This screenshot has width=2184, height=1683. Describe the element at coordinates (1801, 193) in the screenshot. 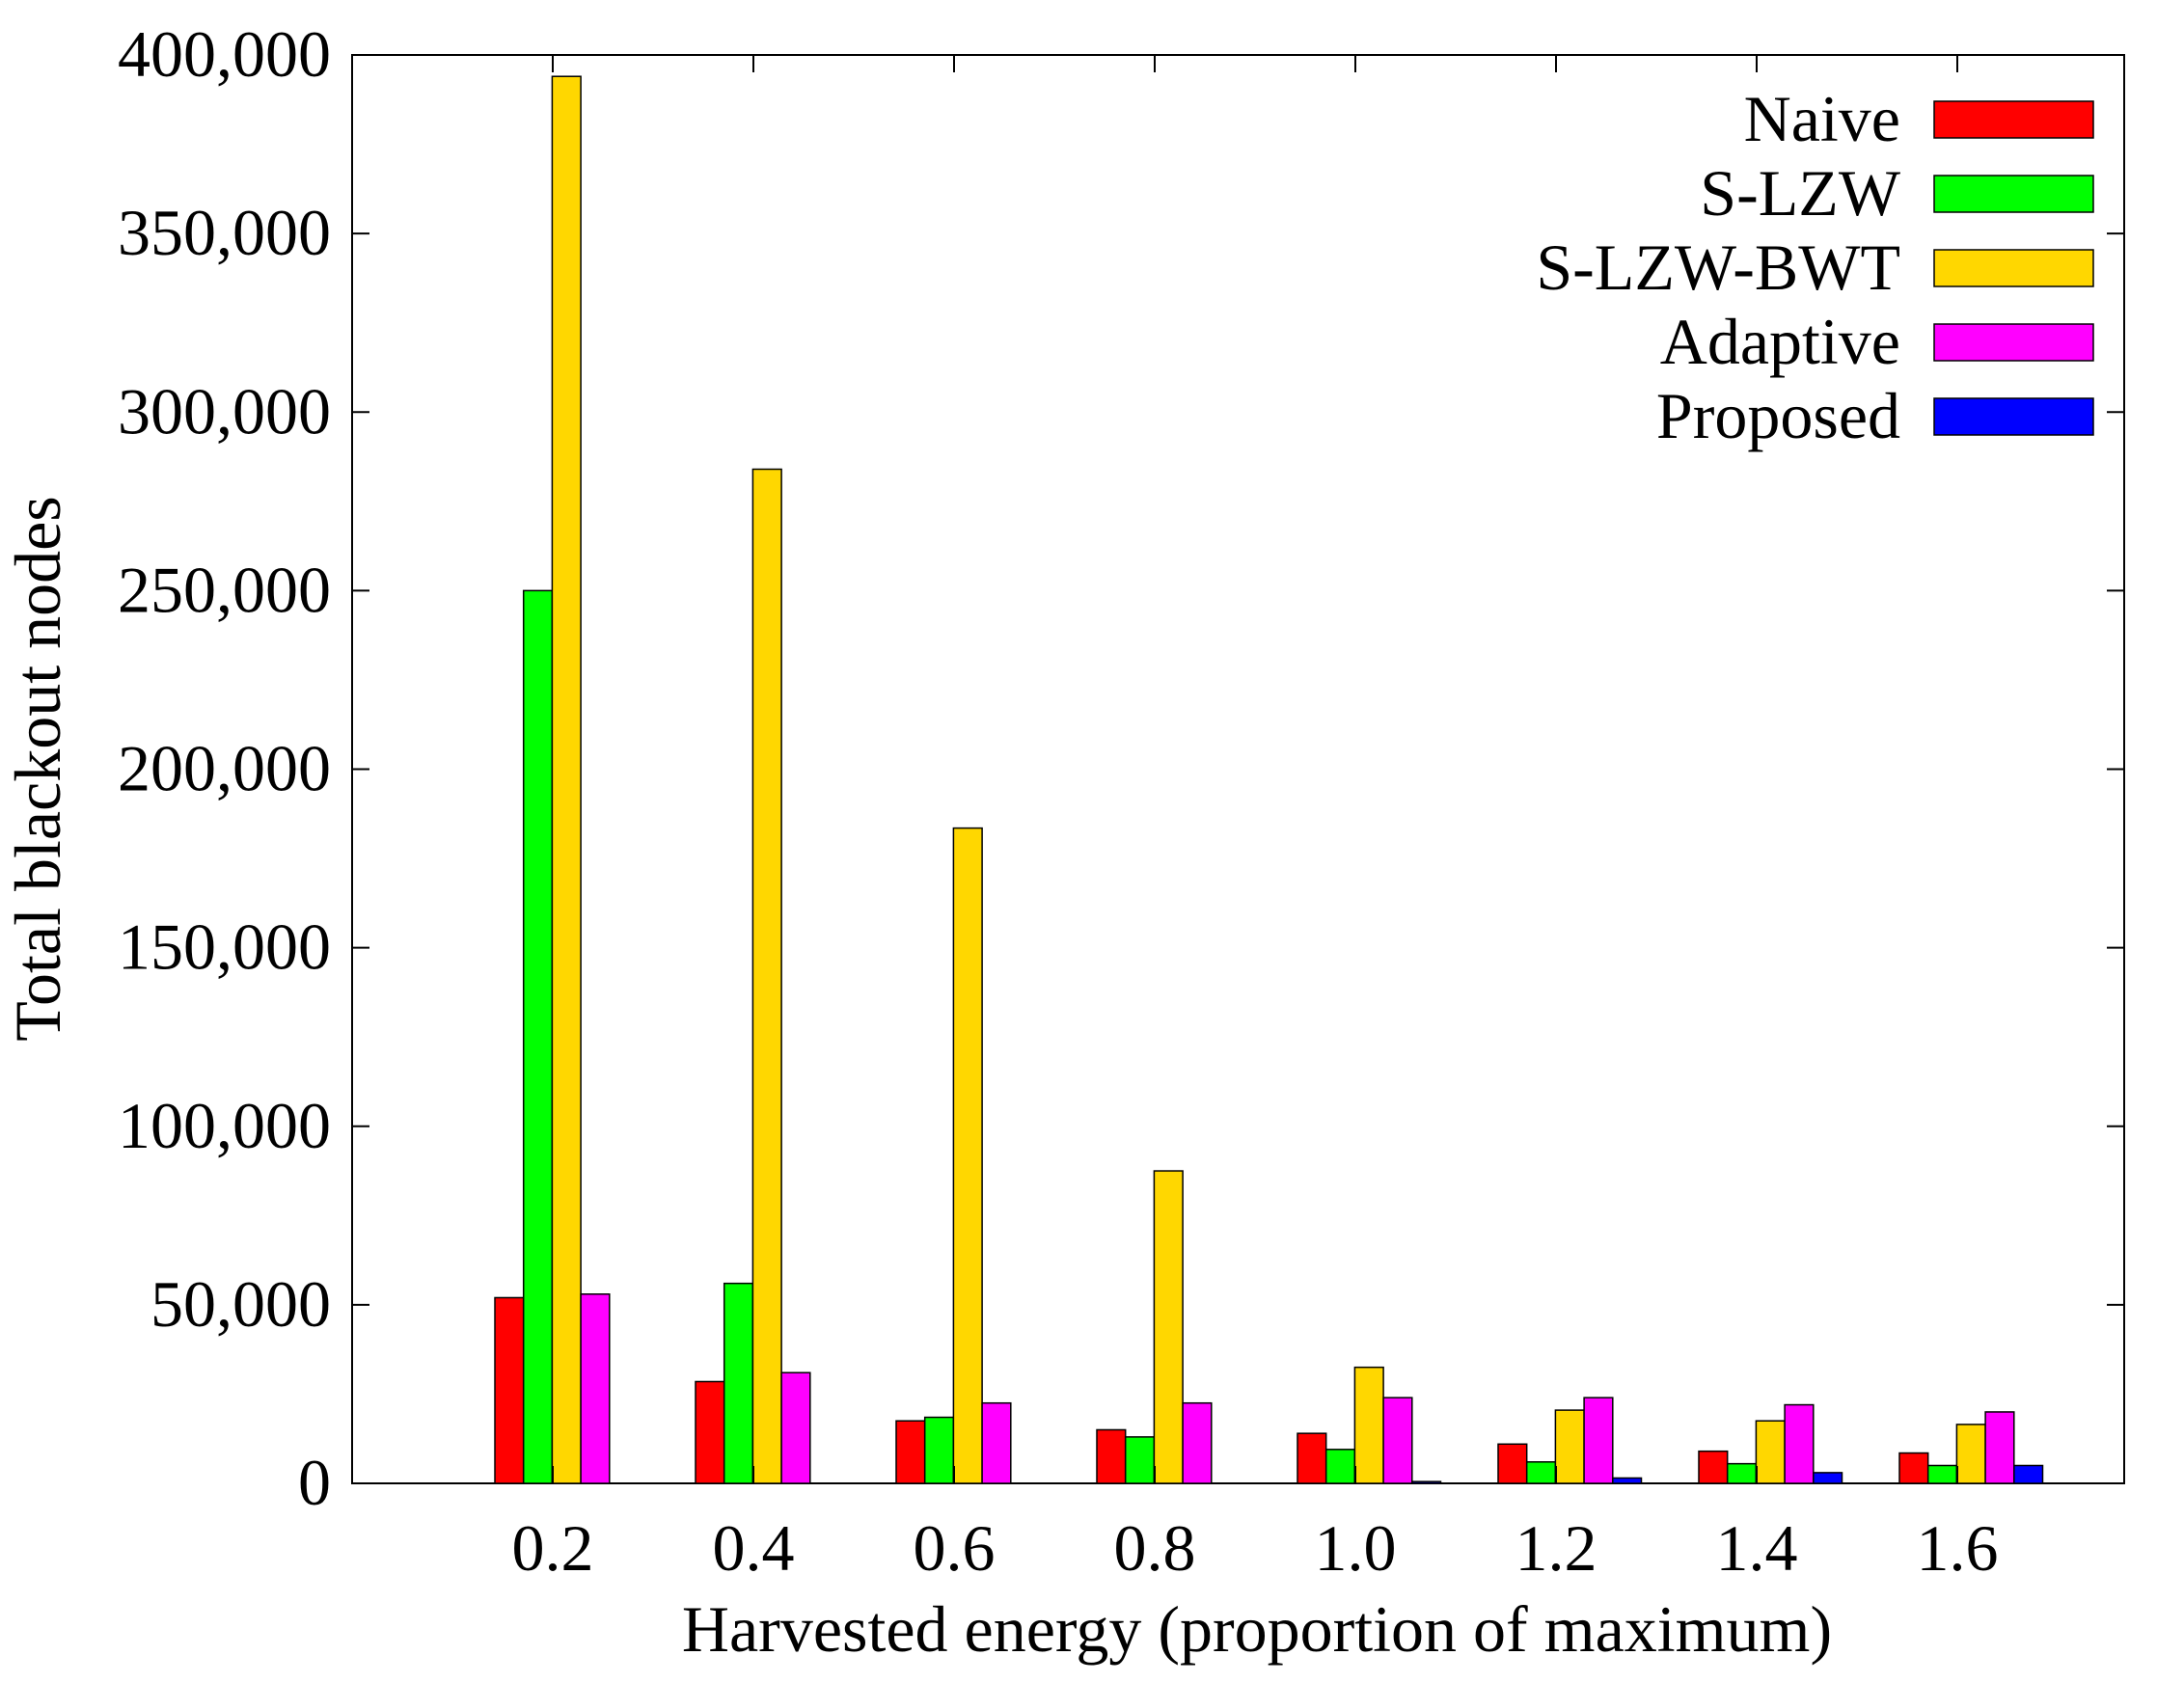

I see `legend-label: S-LZW` at that location.